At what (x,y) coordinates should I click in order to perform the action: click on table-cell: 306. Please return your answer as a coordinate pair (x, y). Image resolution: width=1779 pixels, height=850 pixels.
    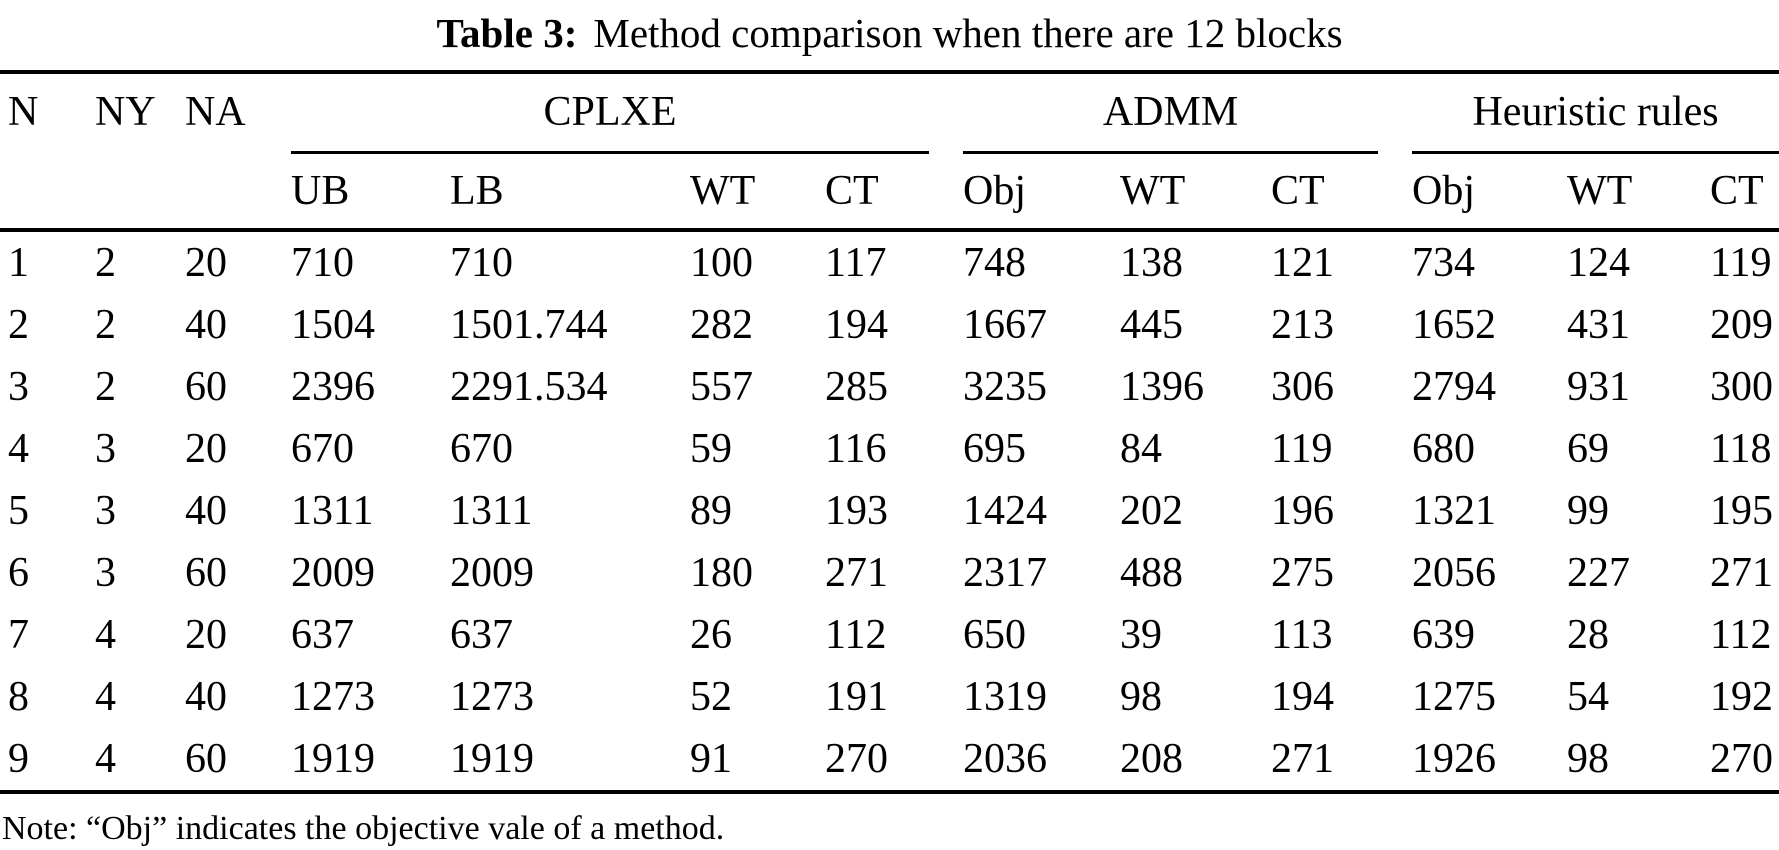
    Looking at the image, I should click on (1303, 387).